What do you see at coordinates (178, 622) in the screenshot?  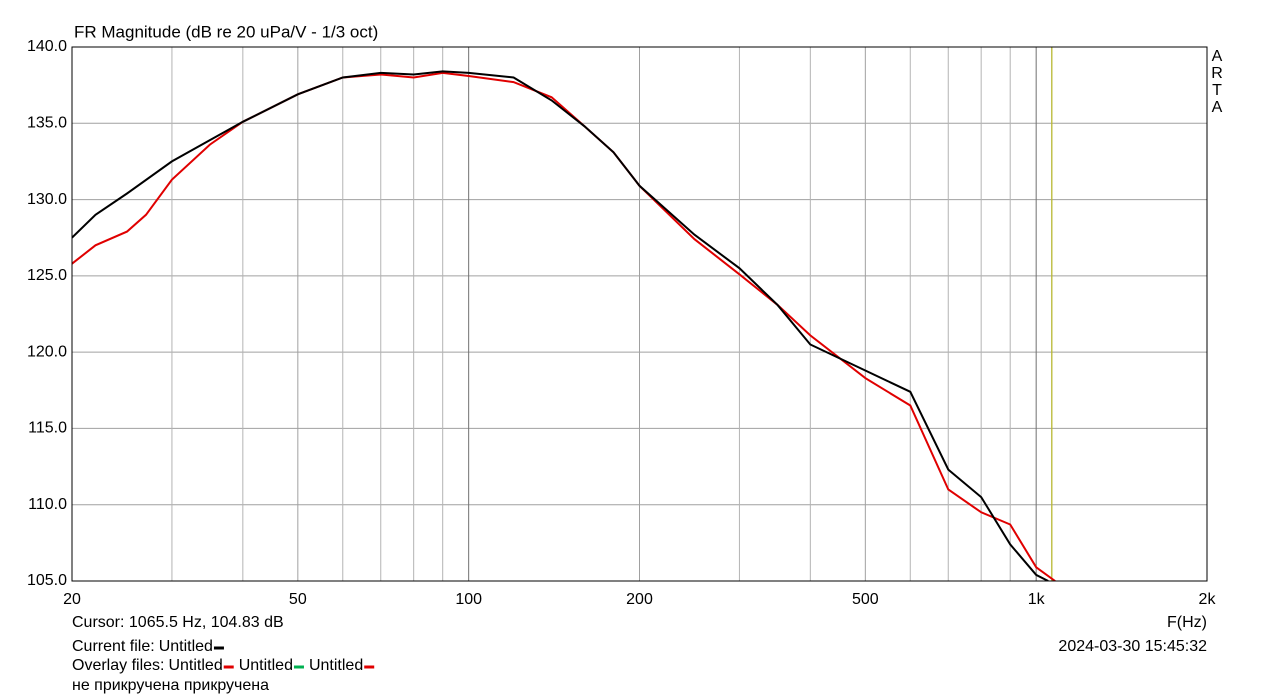 I see `cursor-readout: Cursor: 1065.5 Hz, 104.83 dB` at bounding box center [178, 622].